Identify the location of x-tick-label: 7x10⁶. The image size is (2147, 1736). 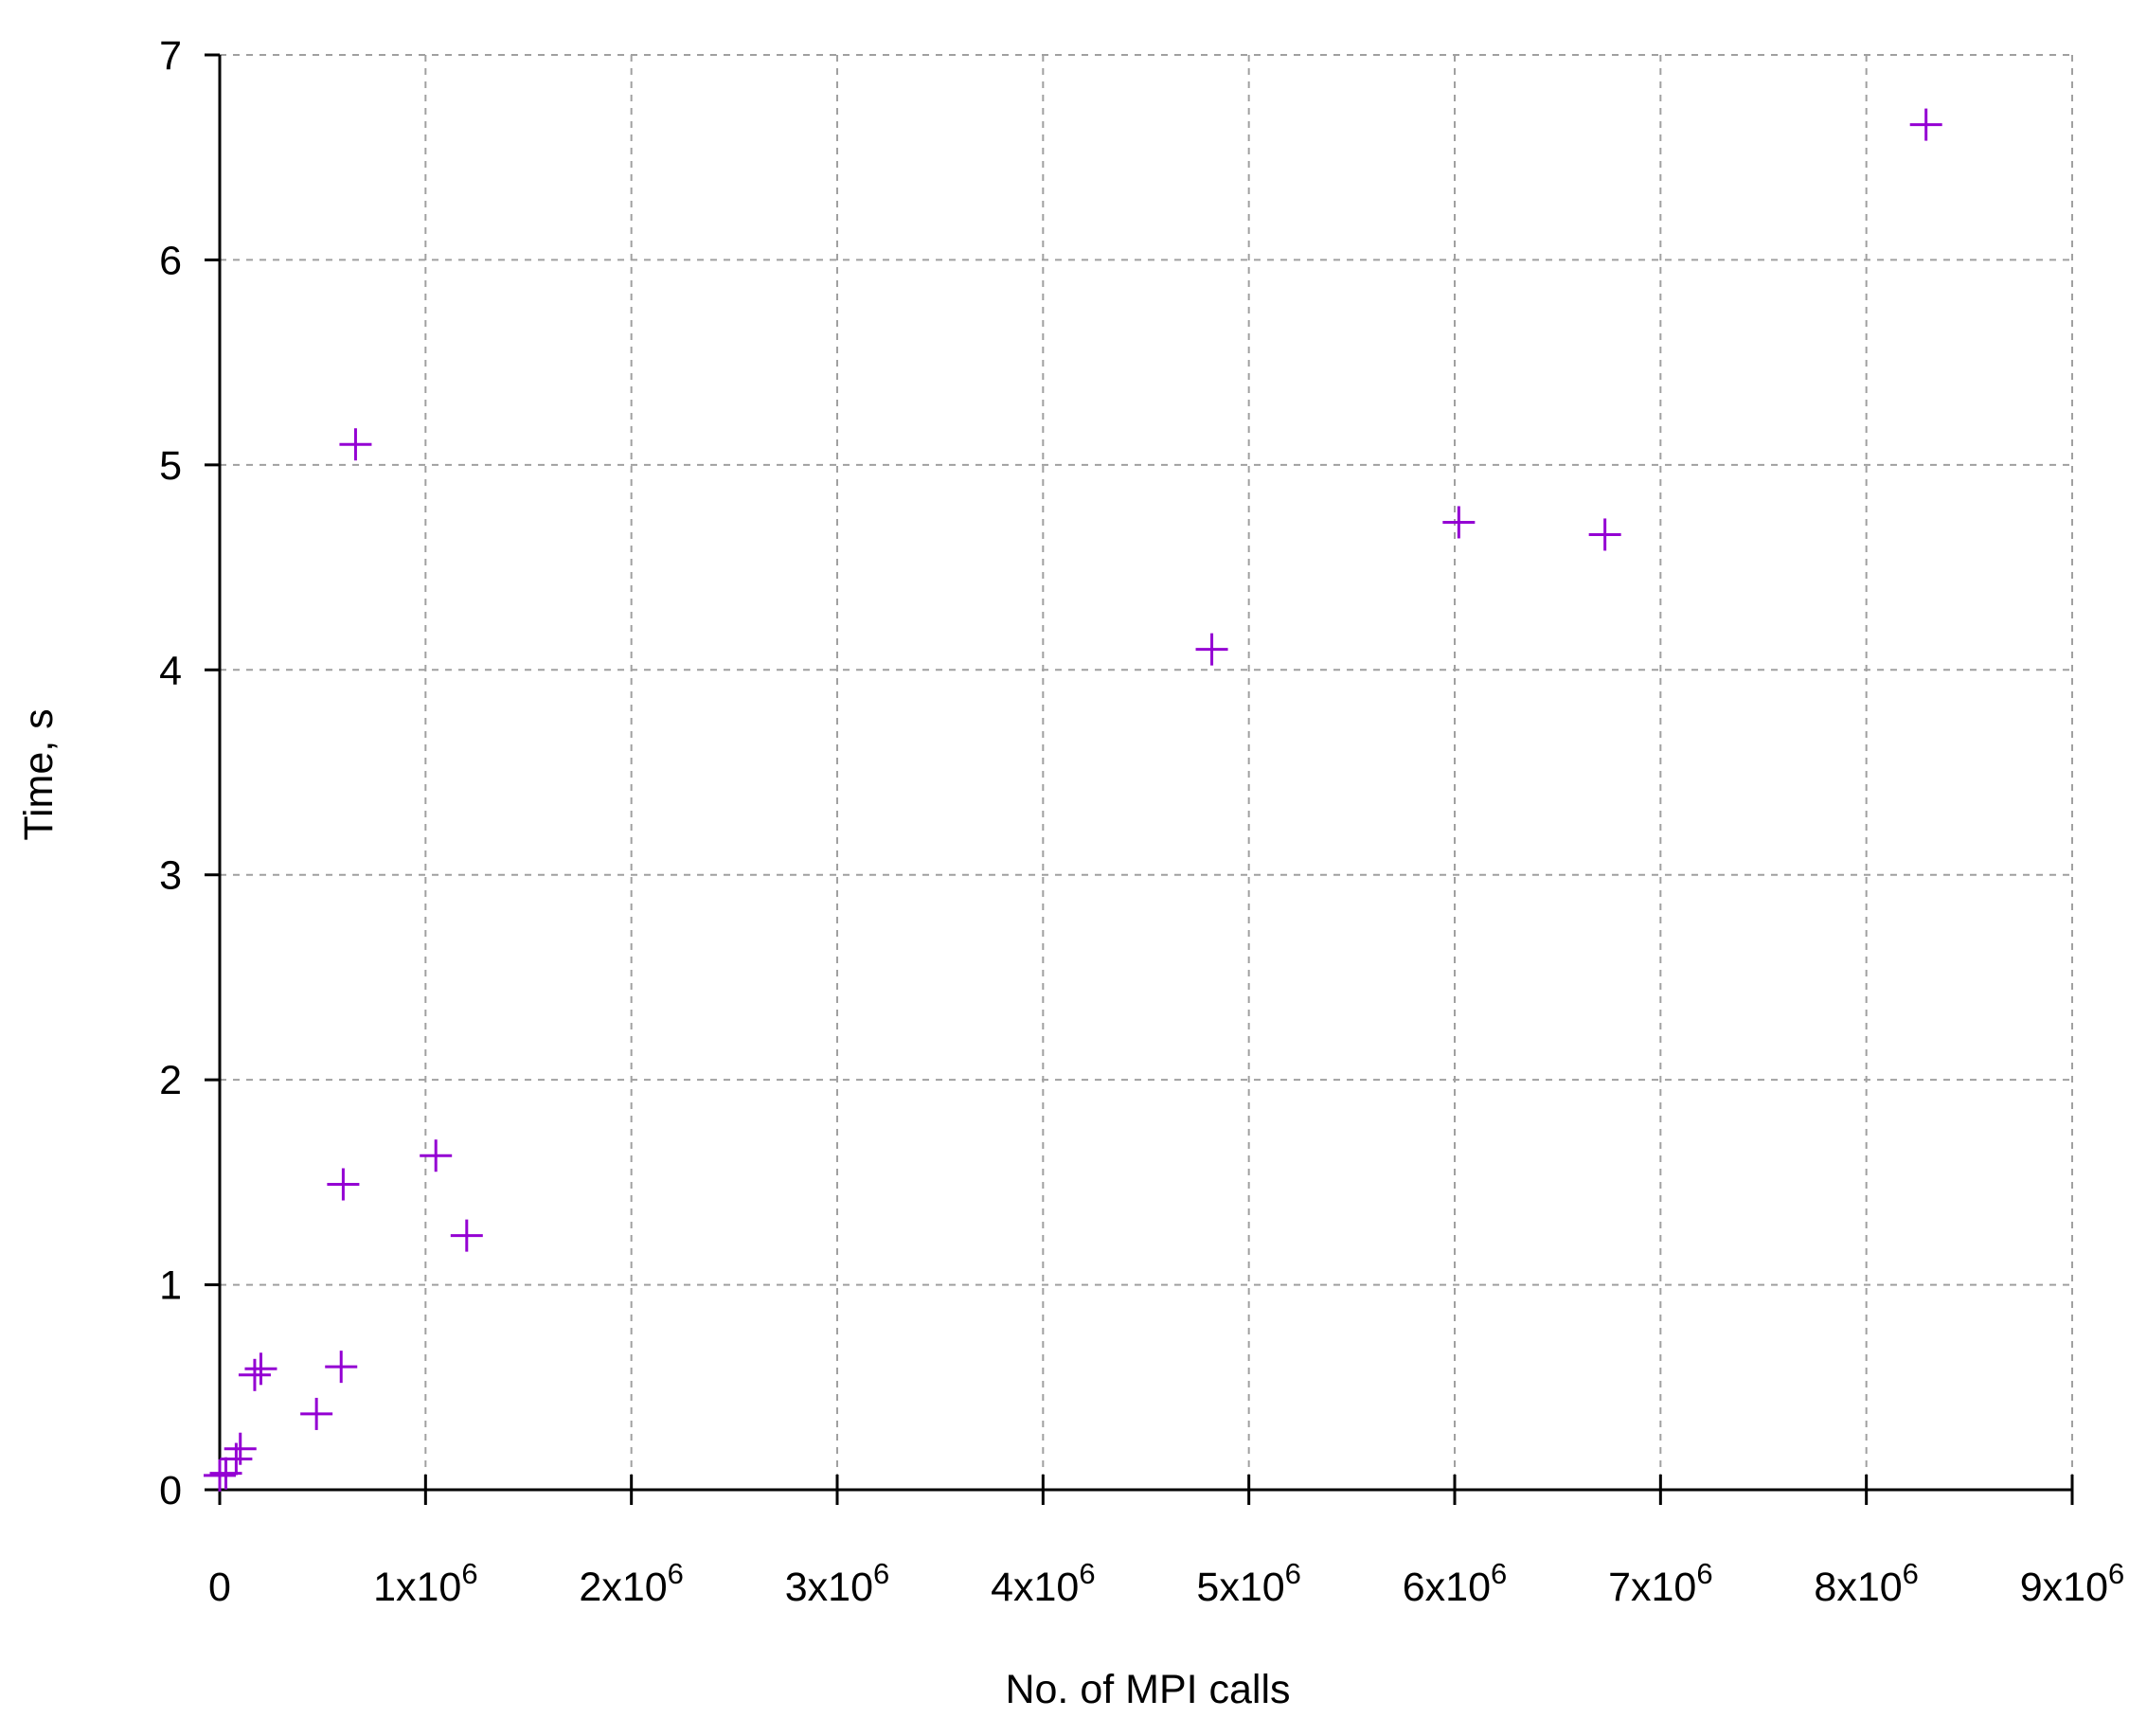
(1661, 1583).